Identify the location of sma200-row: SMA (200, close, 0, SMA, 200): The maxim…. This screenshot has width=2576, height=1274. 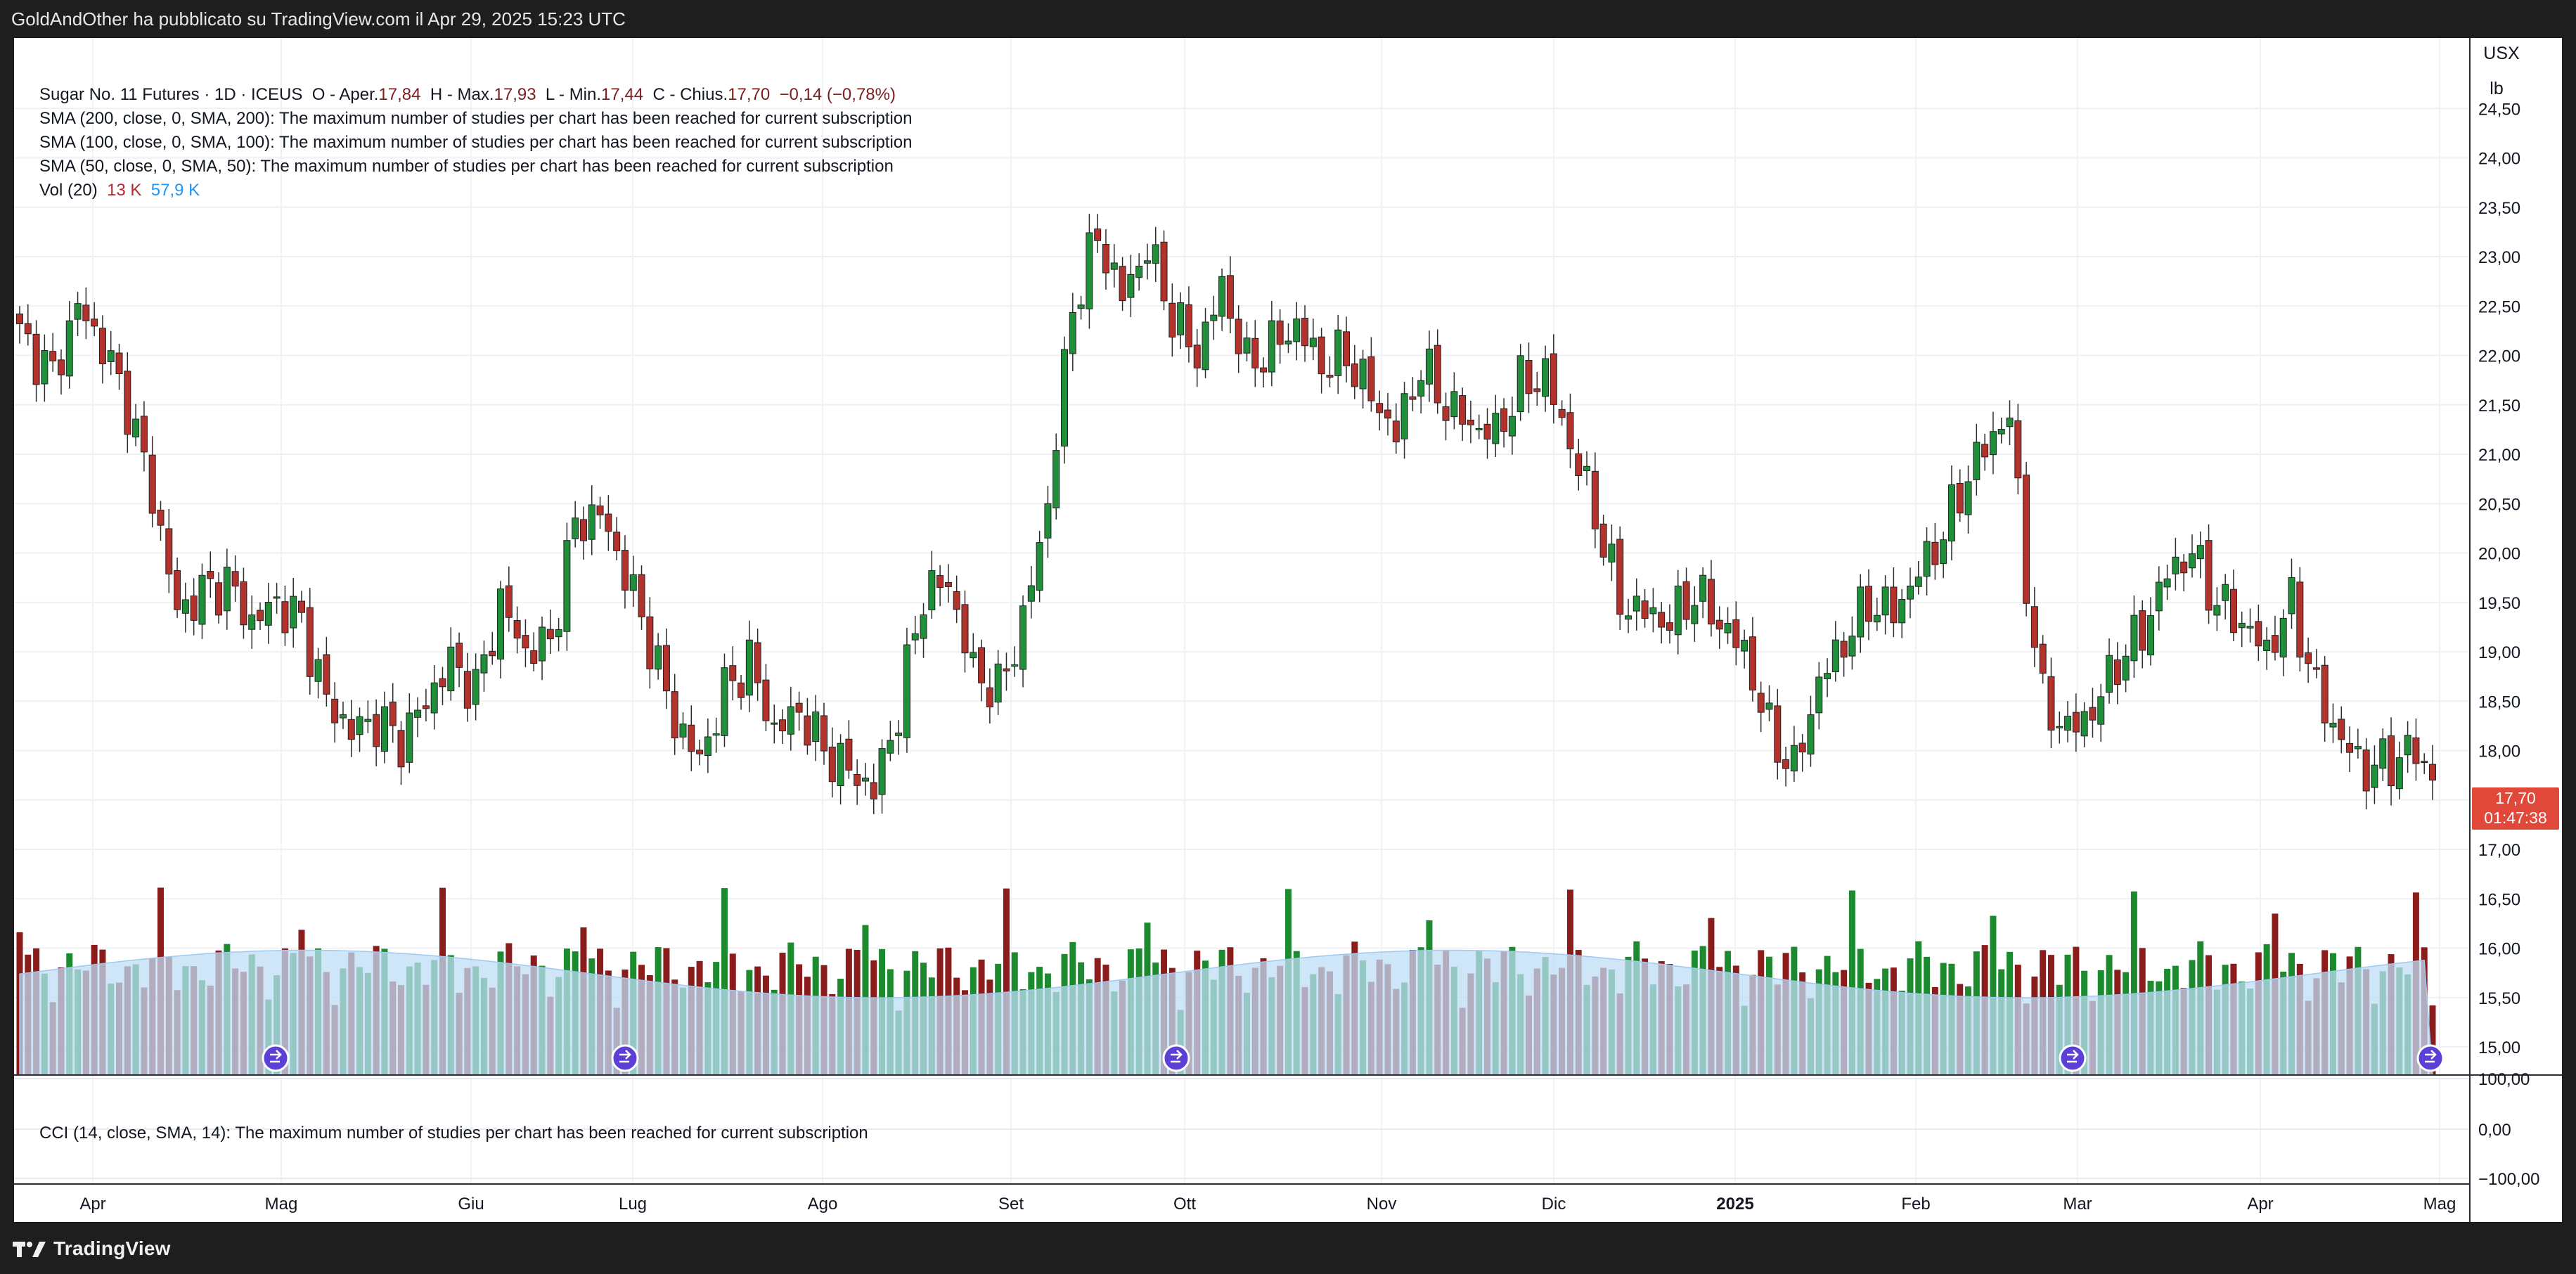
(476, 119).